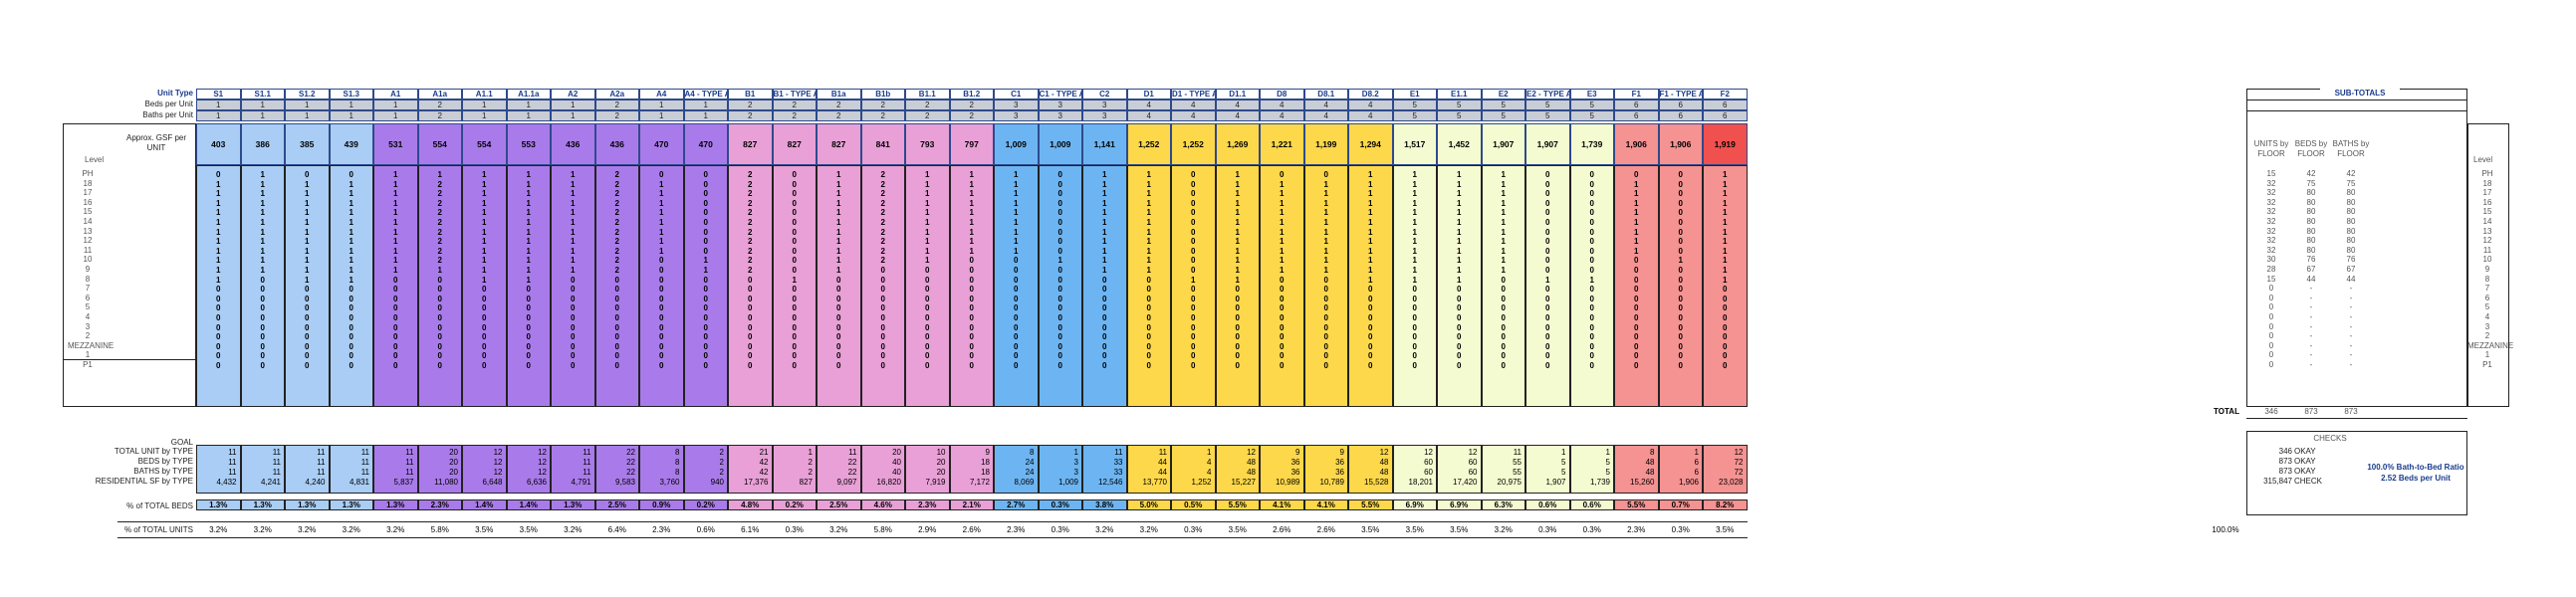 The image size is (2576, 597). I want to click on unit-type-3: S1.3, so click(351, 94).